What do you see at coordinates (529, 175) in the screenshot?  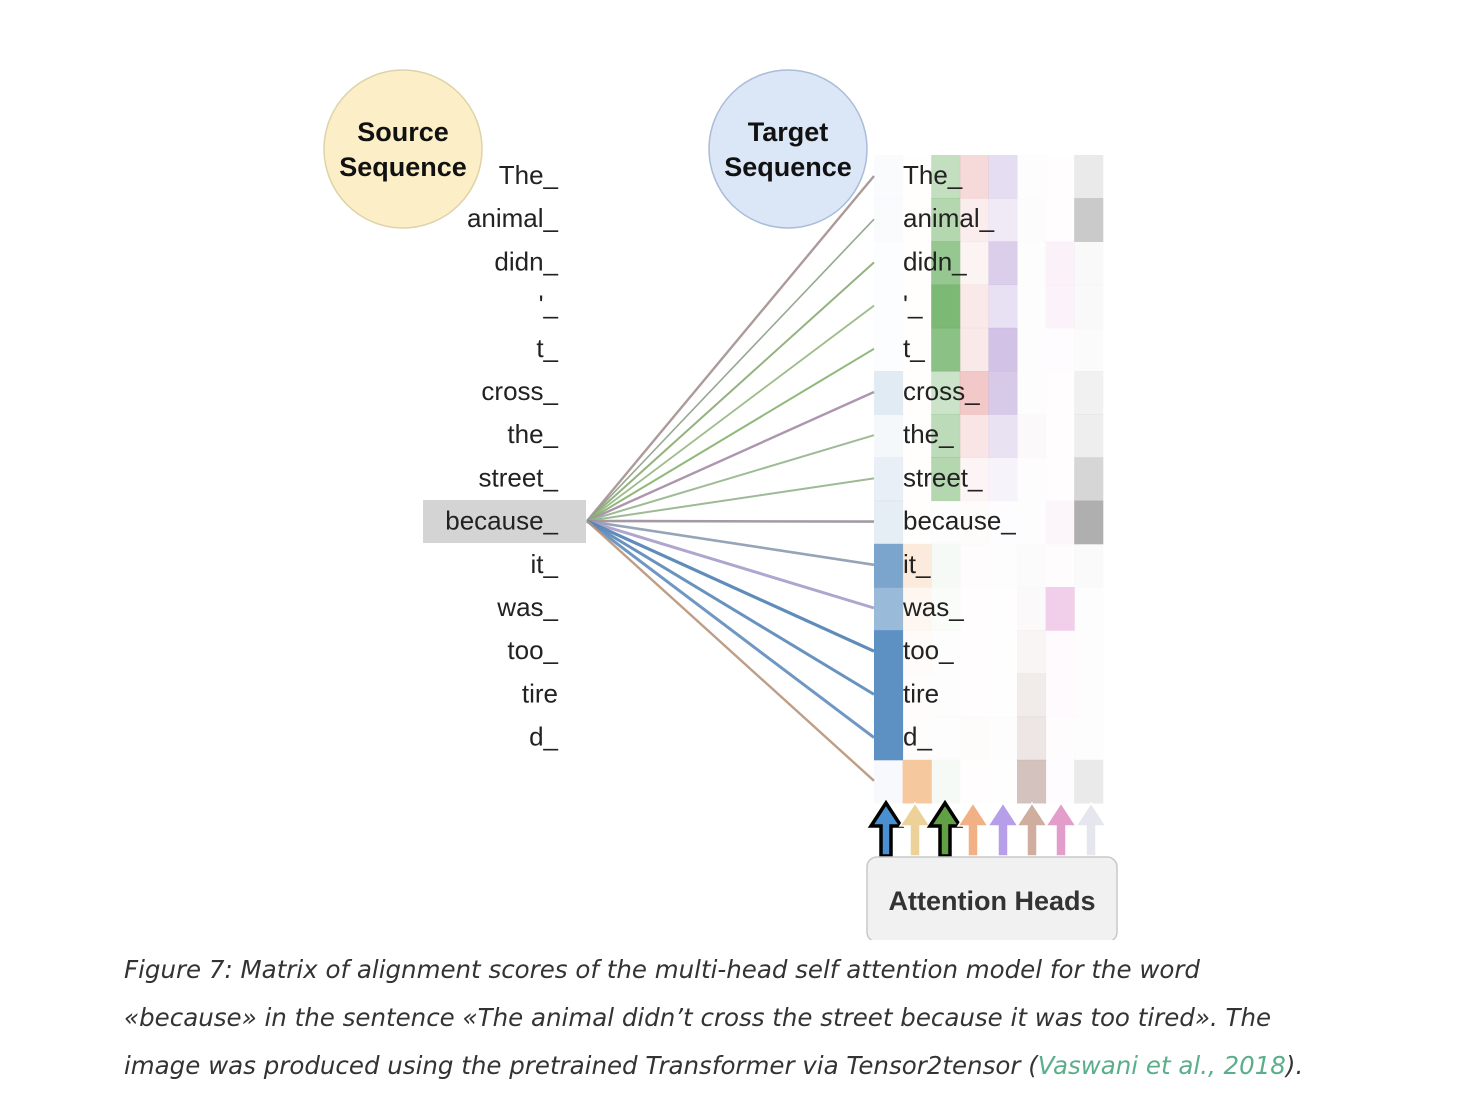 I see `source-token: The_` at bounding box center [529, 175].